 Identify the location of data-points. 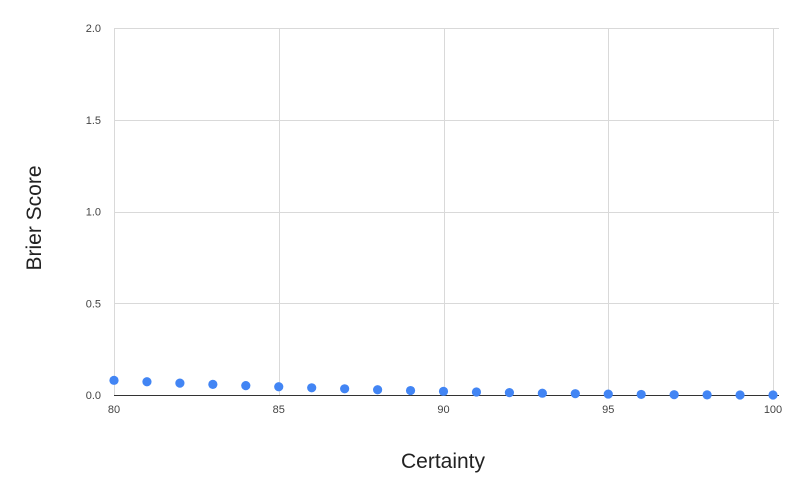
(443, 387).